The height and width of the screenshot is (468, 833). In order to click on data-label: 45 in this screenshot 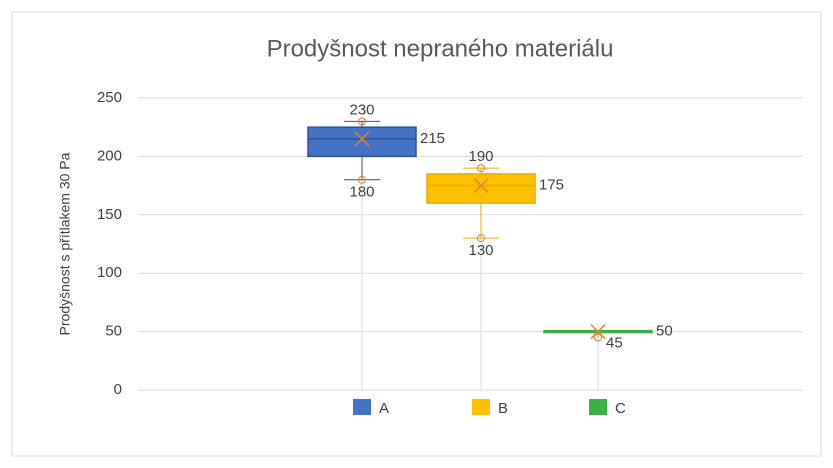, I will do `click(614, 342)`.